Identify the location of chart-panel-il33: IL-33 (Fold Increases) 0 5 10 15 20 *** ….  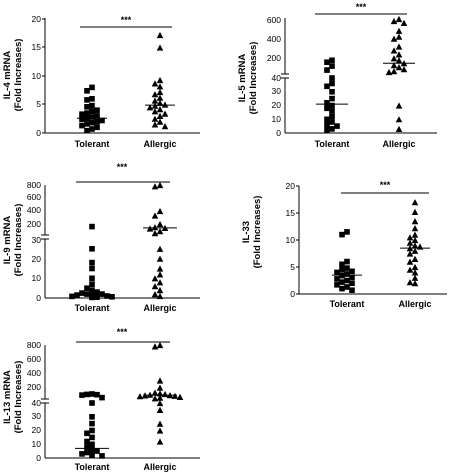
(344, 244).